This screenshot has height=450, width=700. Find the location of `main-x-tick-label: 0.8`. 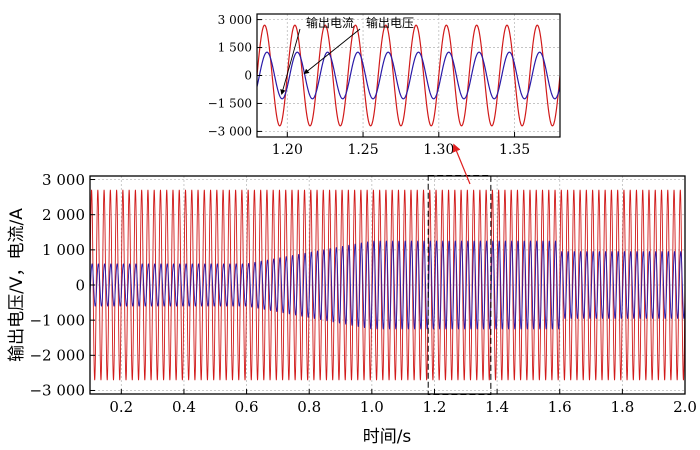

main-x-tick-label: 0.8 is located at coordinates (309, 407).